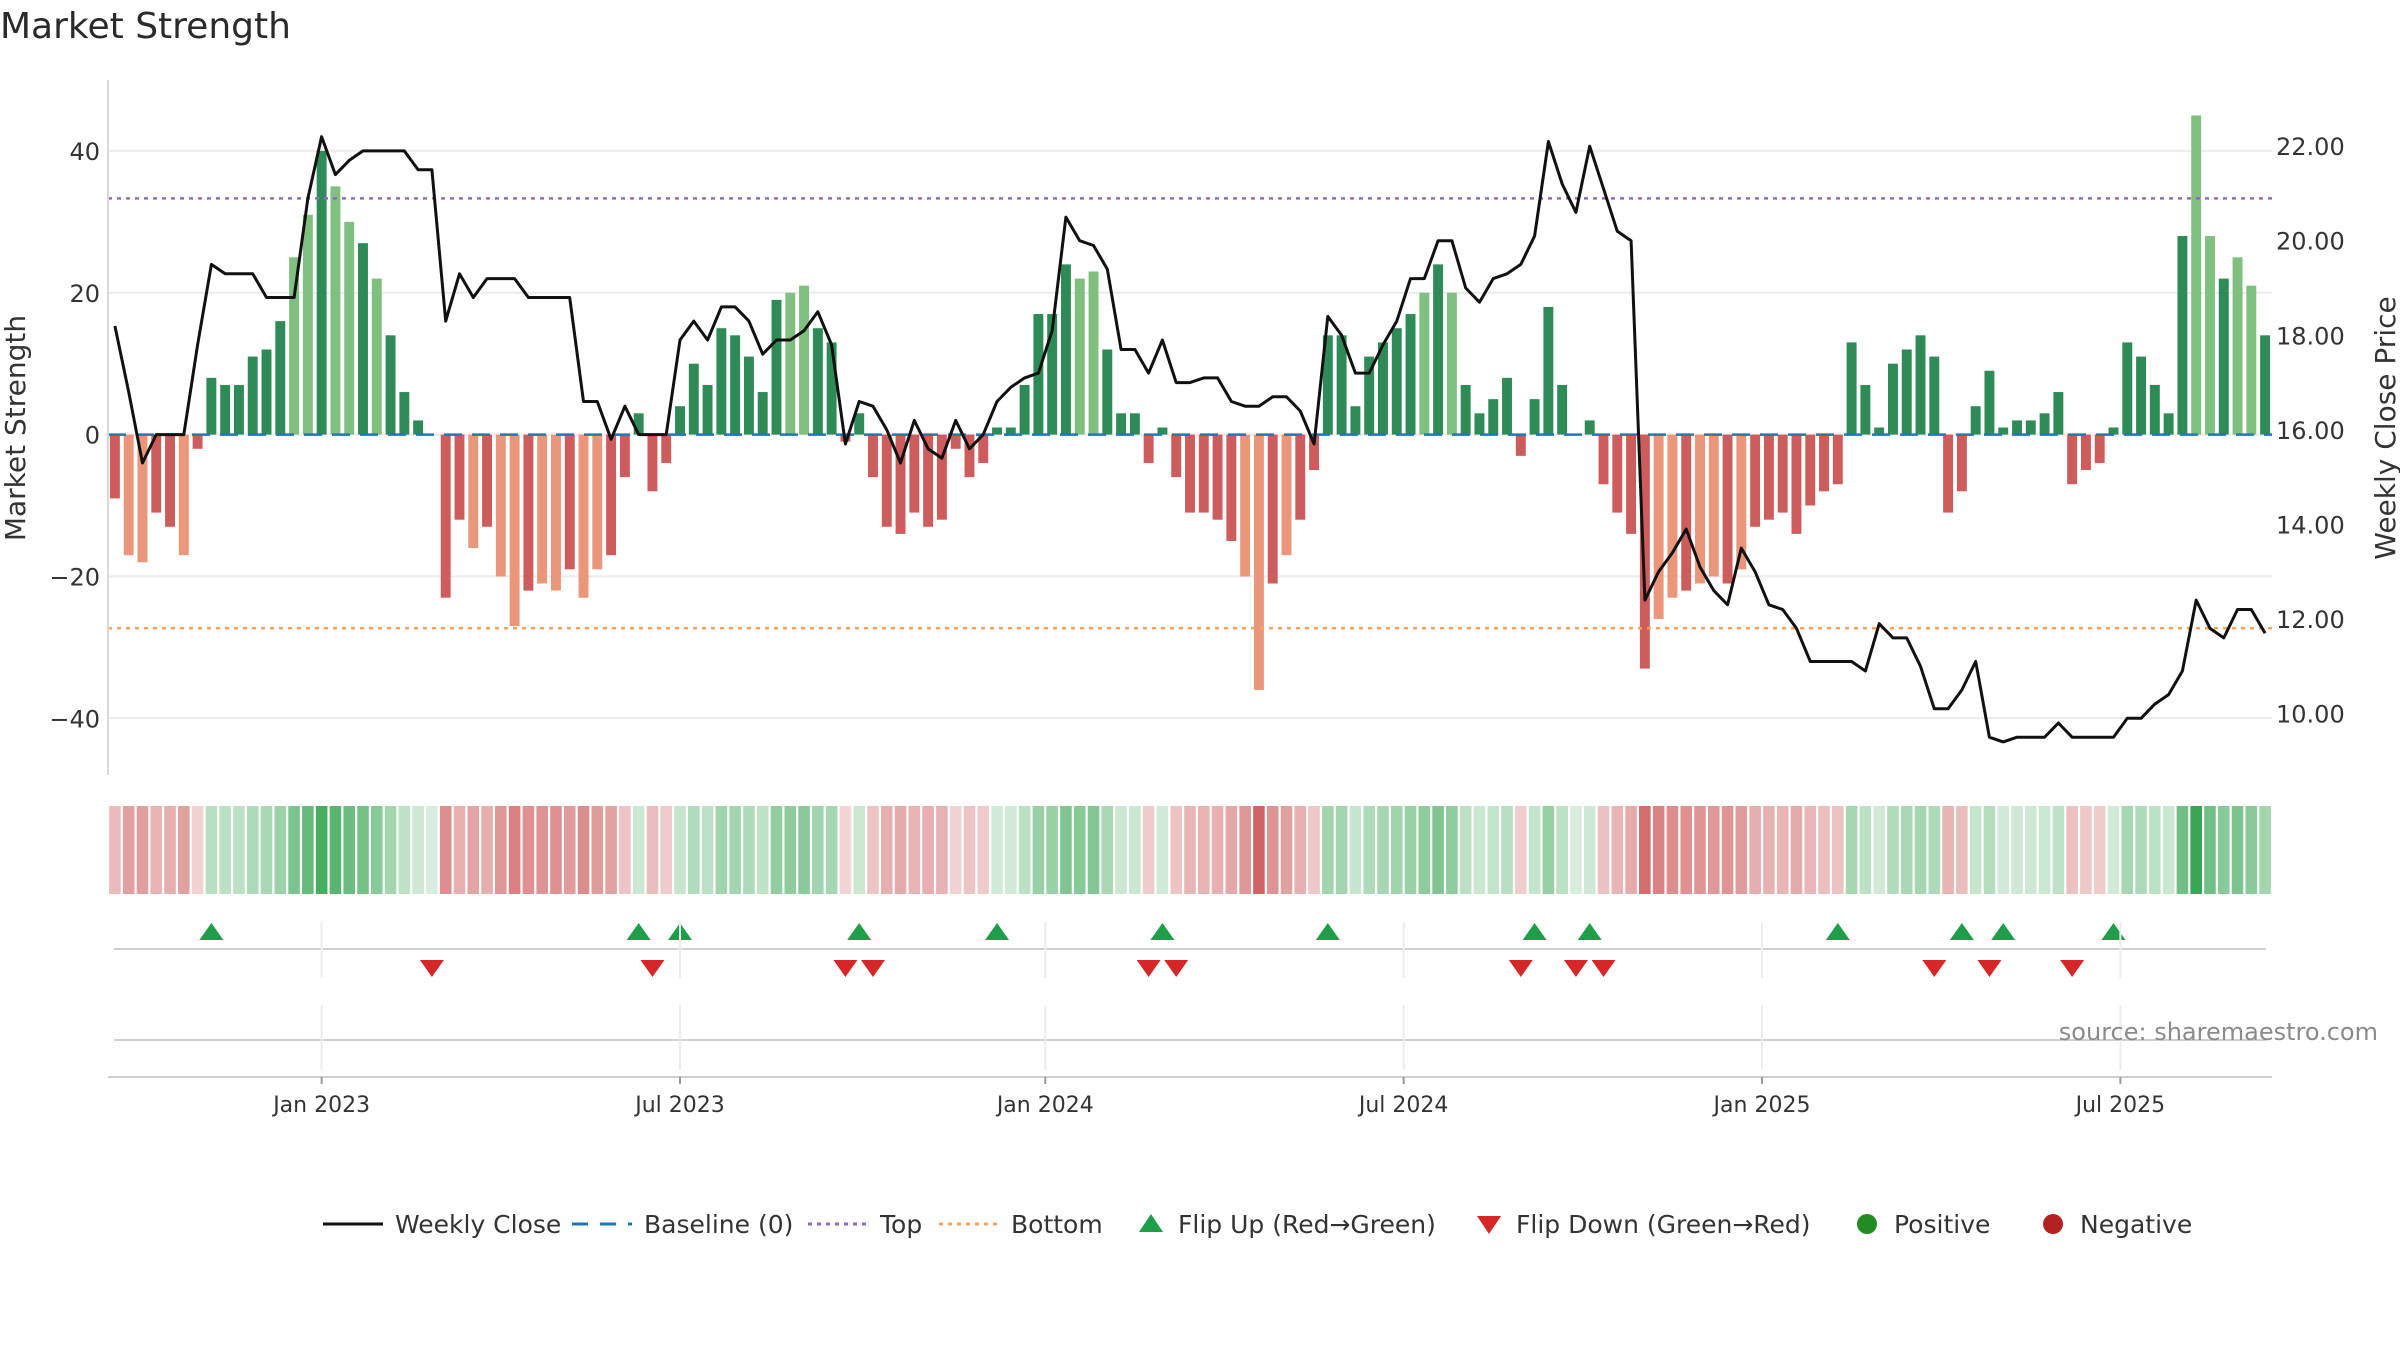  Describe the element at coordinates (2310, 336) in the screenshot. I see `y2-tick-label: 18.00` at that location.